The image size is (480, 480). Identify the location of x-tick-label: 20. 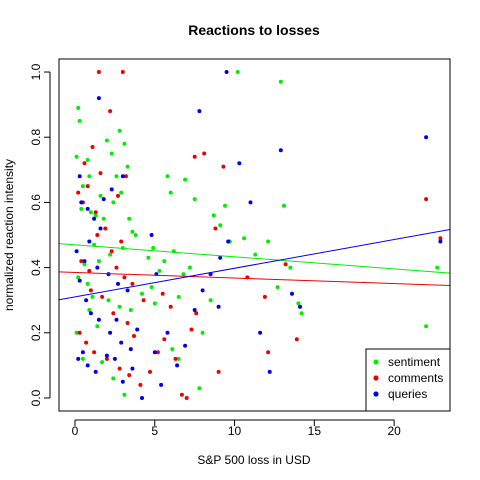
(394, 431).